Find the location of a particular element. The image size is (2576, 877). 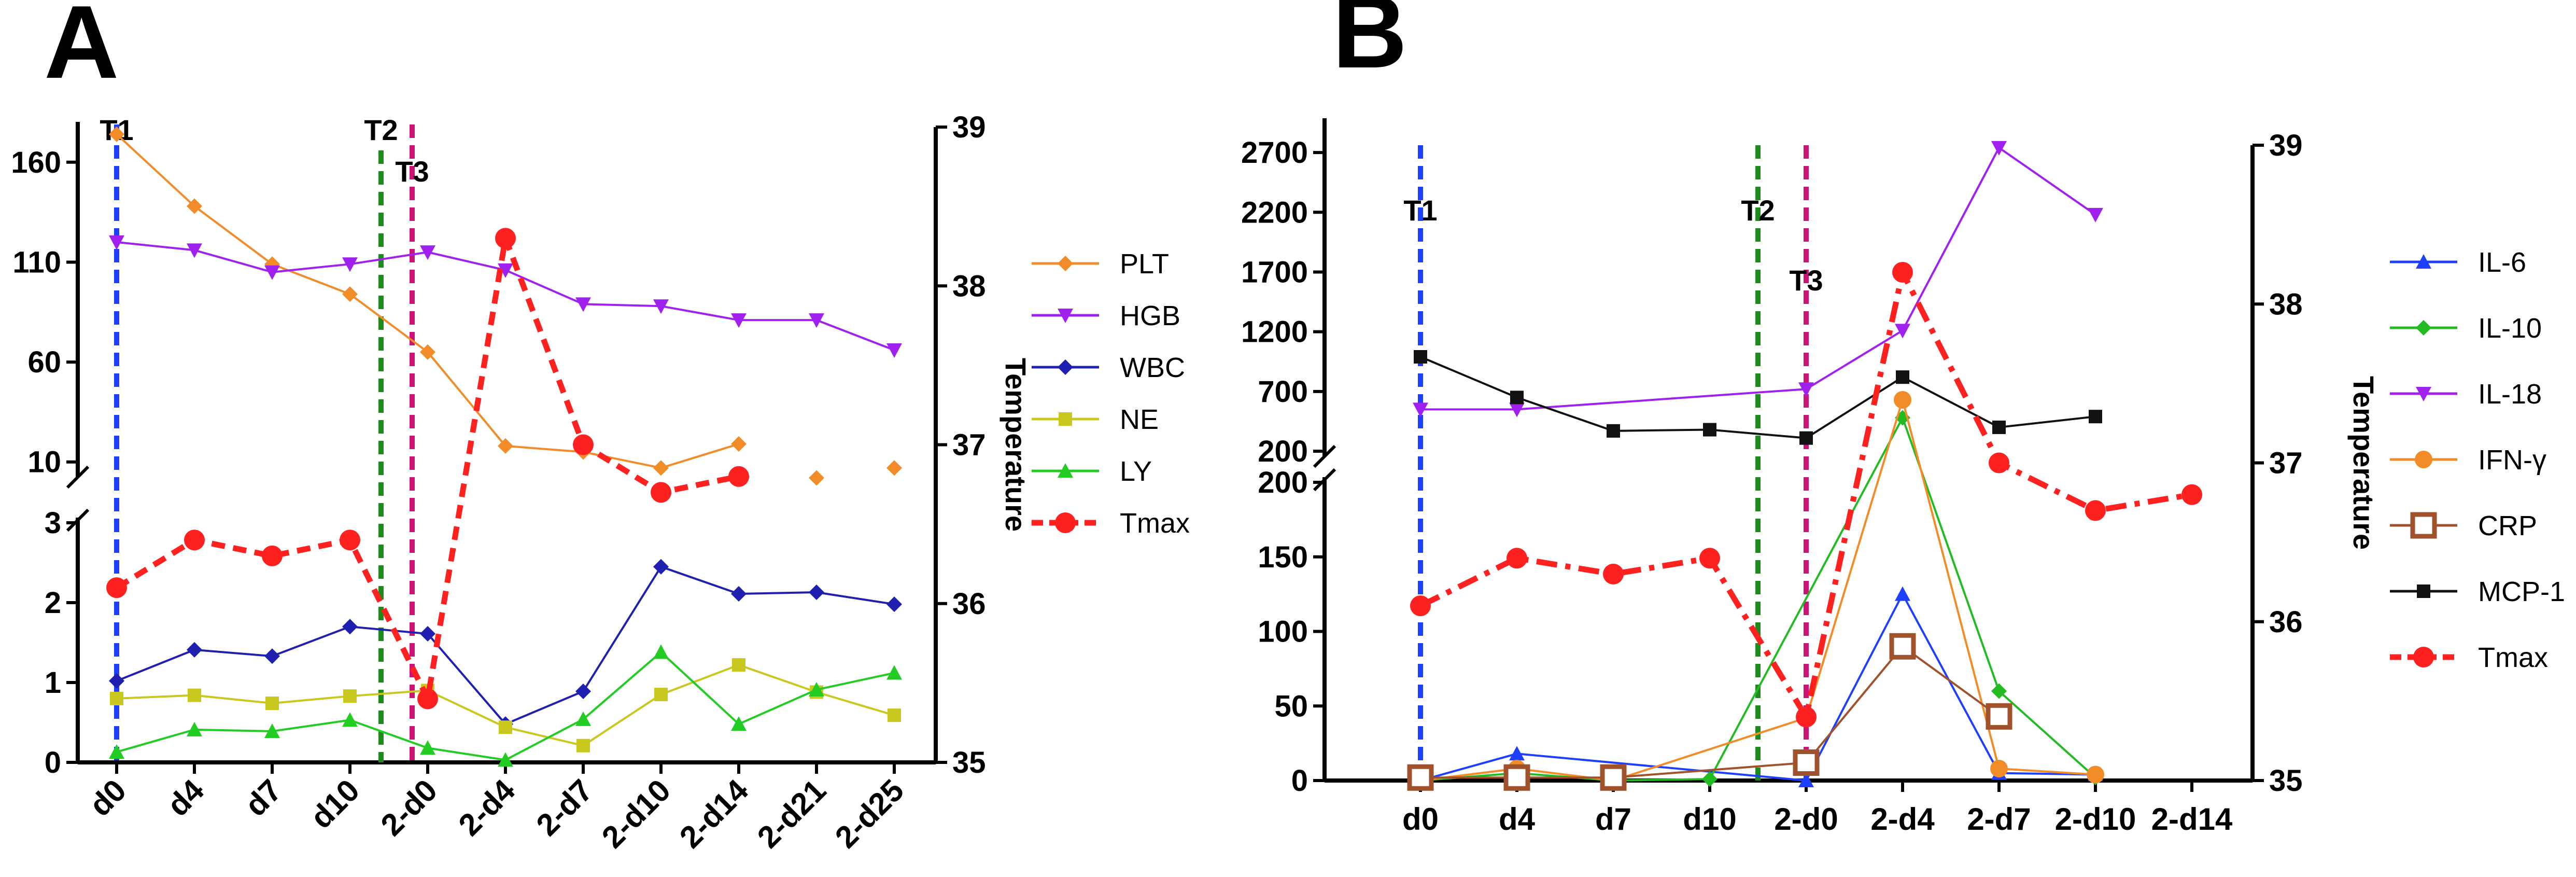

right-tick-label: 35 is located at coordinates (2286, 781).